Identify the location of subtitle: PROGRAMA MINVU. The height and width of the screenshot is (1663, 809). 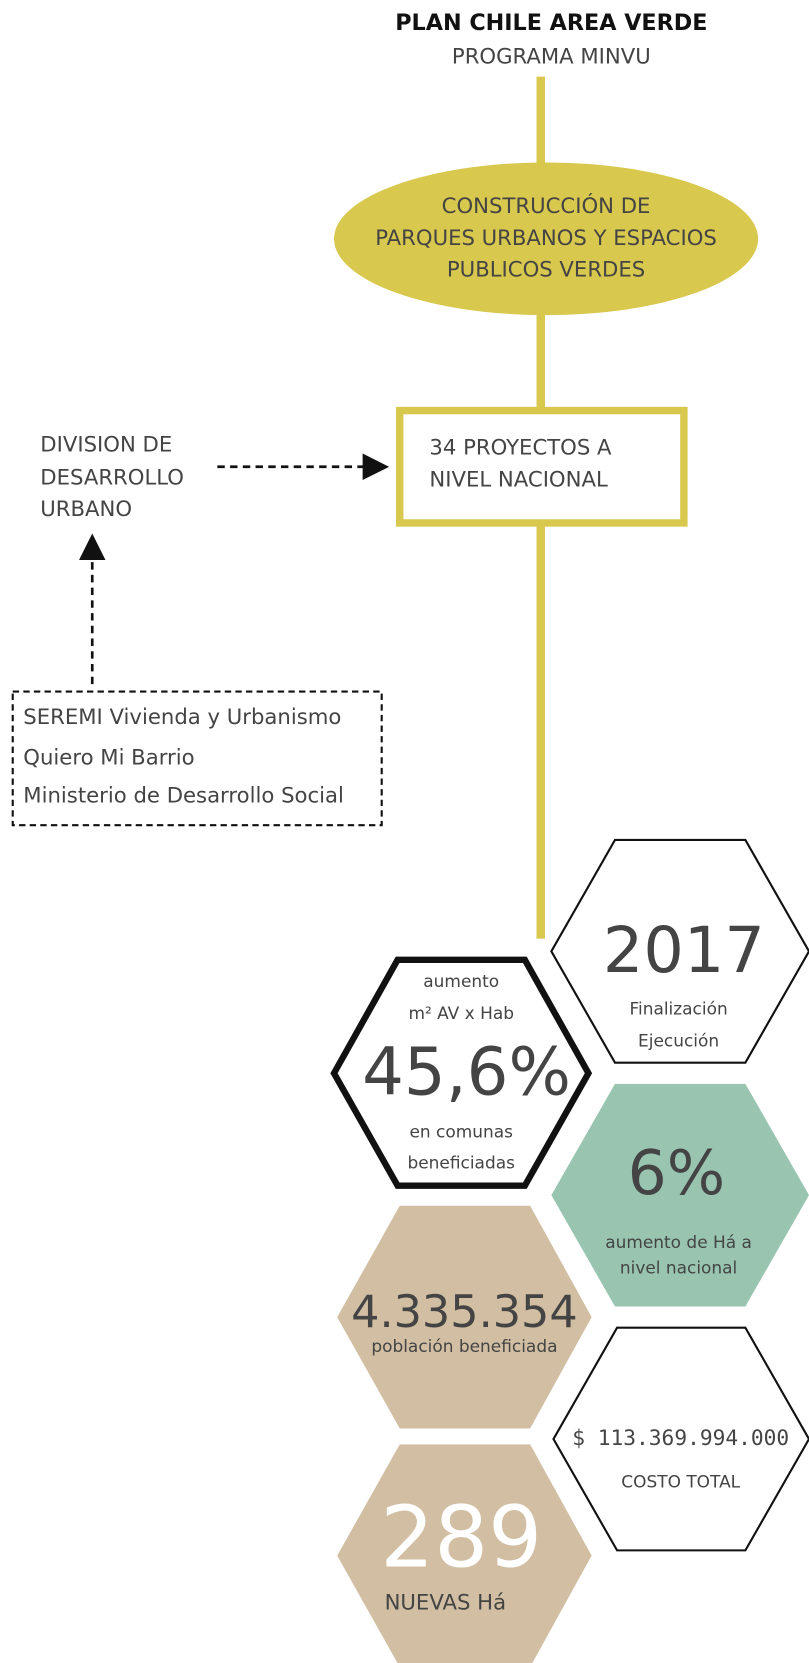
(551, 55).